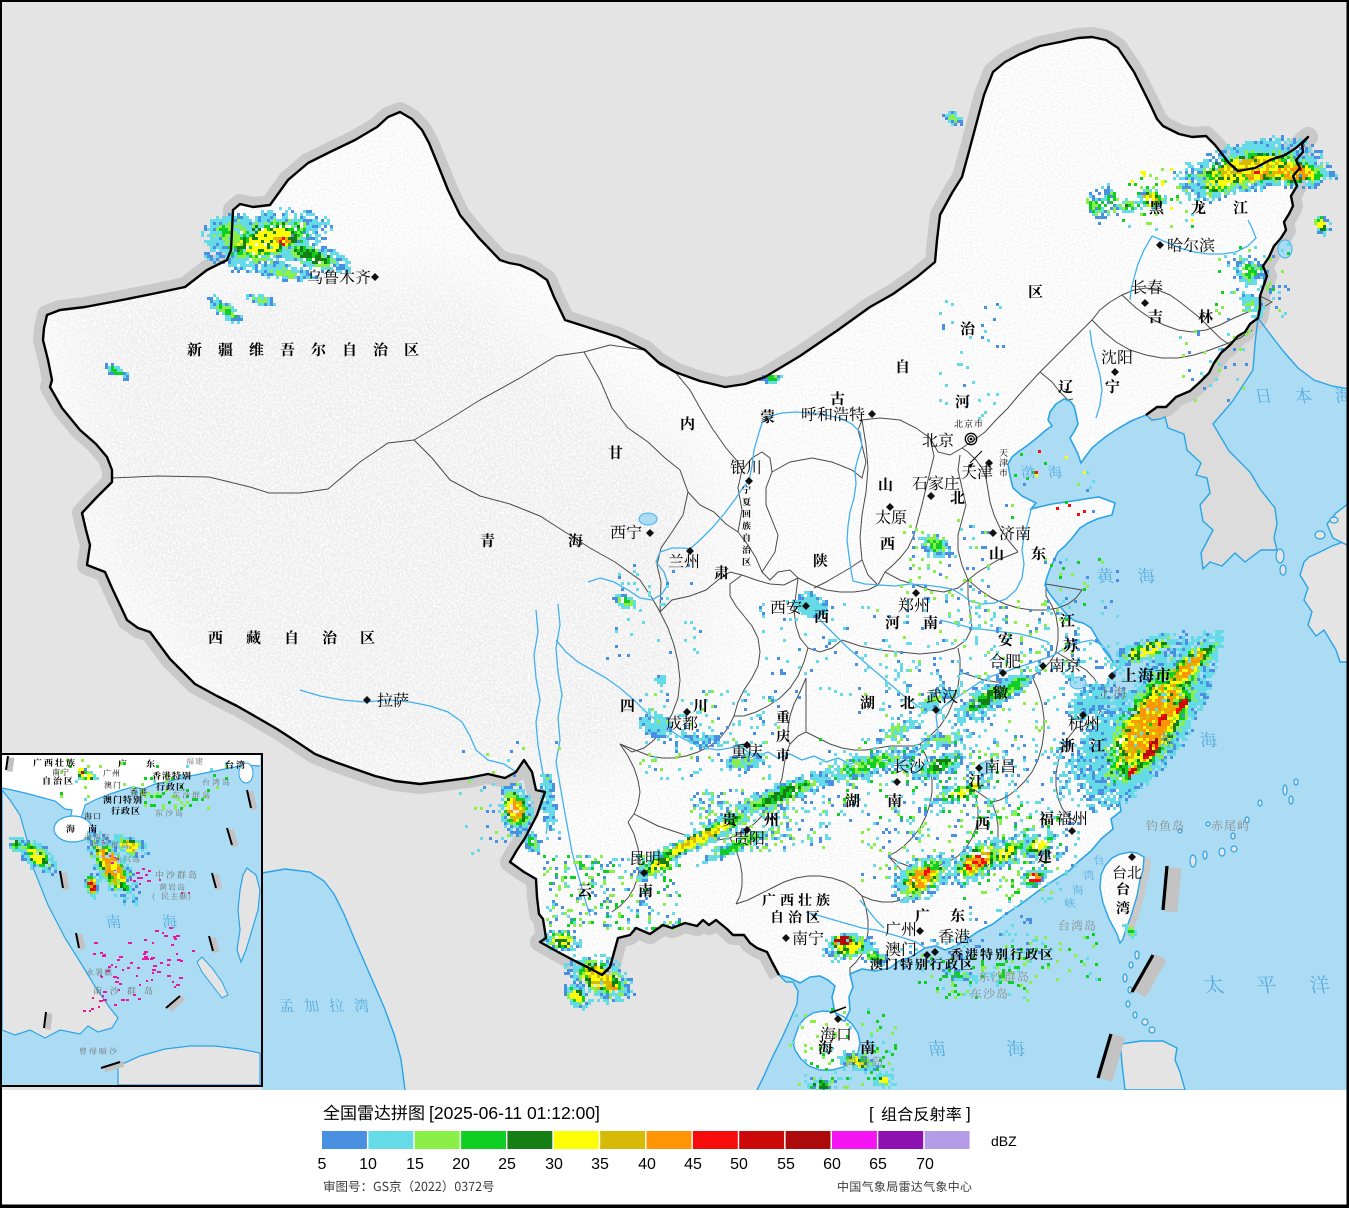  I want to click on svg-text: 45, so click(693, 1164).